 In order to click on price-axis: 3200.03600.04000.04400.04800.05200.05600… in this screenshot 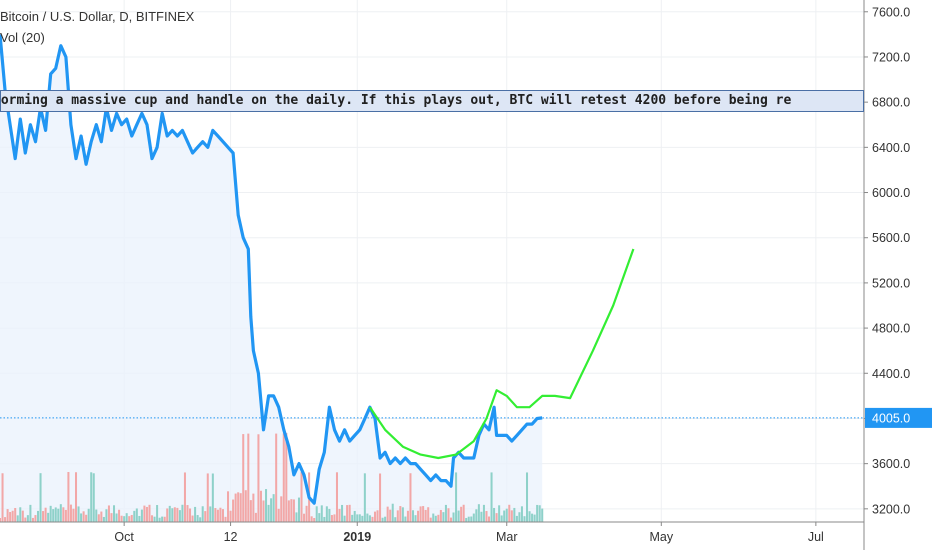, I will do `click(887, 260)`.